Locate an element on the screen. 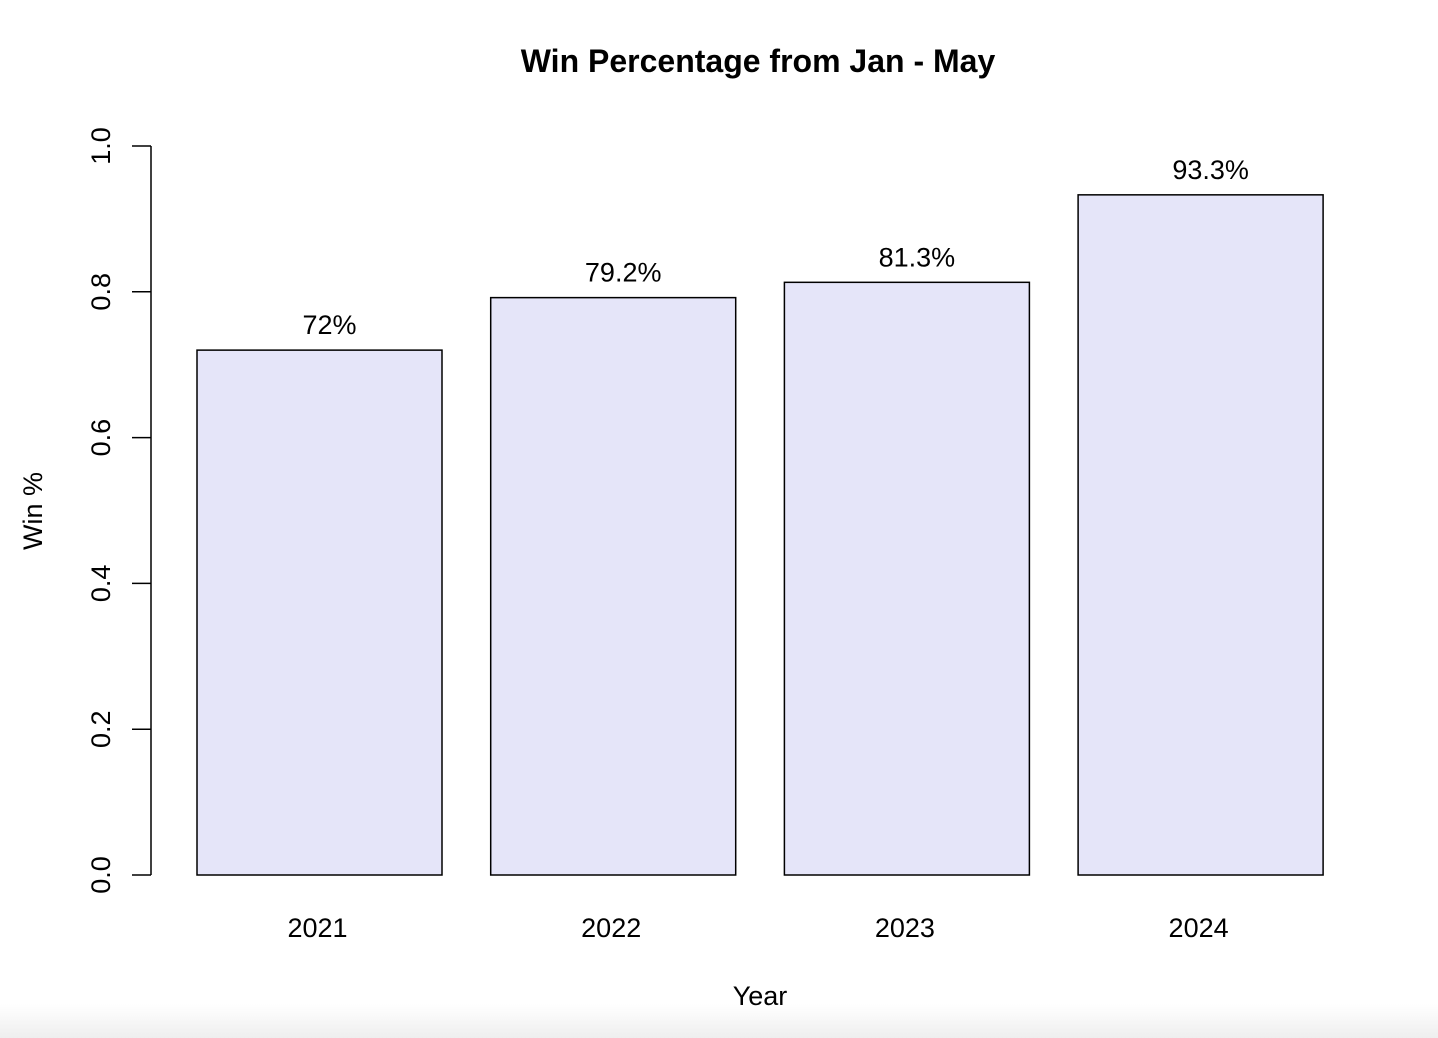  bar-2023 is located at coordinates (907, 578).